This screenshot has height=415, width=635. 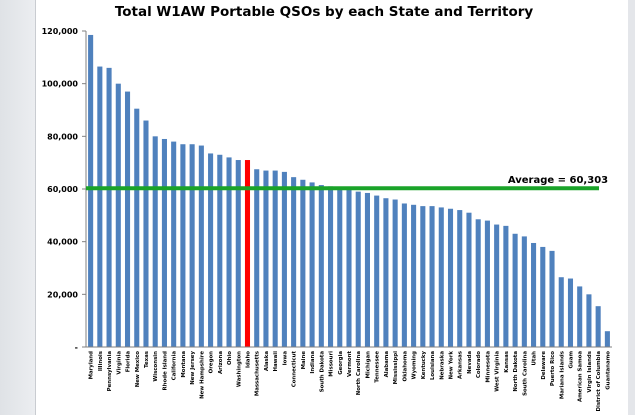 I want to click on x-tick-label: New Hampshire, so click(x=202, y=375).